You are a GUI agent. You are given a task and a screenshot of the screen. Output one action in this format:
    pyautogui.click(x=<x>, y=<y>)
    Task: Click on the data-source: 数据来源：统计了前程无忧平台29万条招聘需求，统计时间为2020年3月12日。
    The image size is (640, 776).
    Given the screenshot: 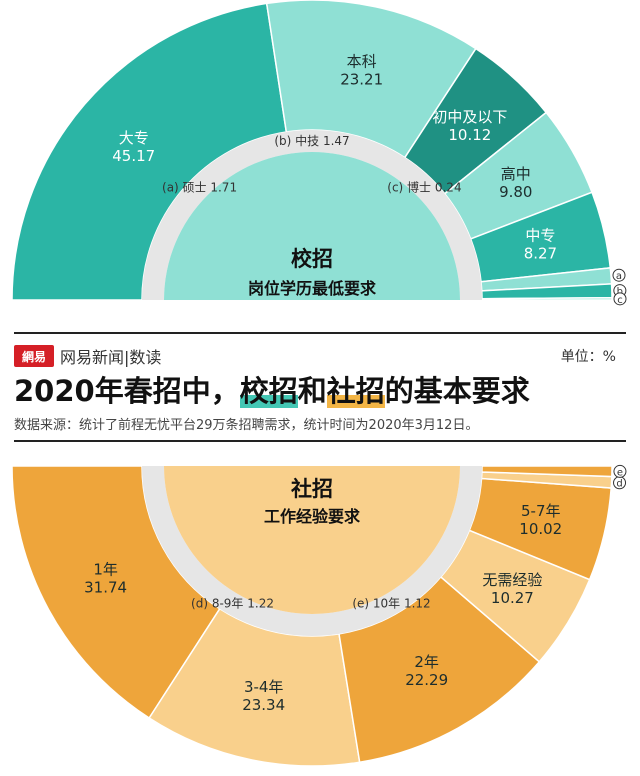 What is the action you would take?
    pyautogui.click(x=246, y=425)
    